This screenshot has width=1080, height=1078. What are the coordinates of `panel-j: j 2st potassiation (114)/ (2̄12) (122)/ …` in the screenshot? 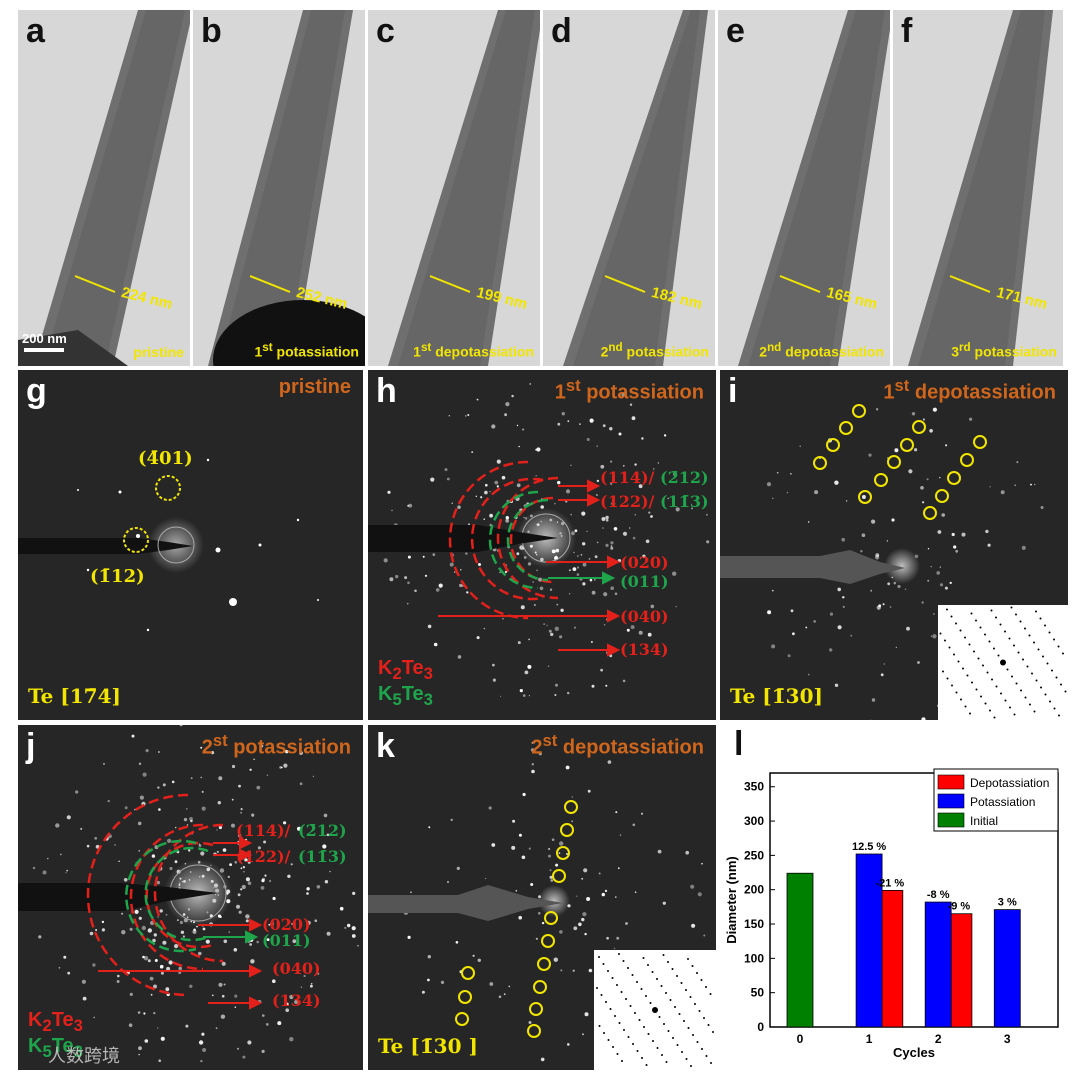 It's located at (190, 897).